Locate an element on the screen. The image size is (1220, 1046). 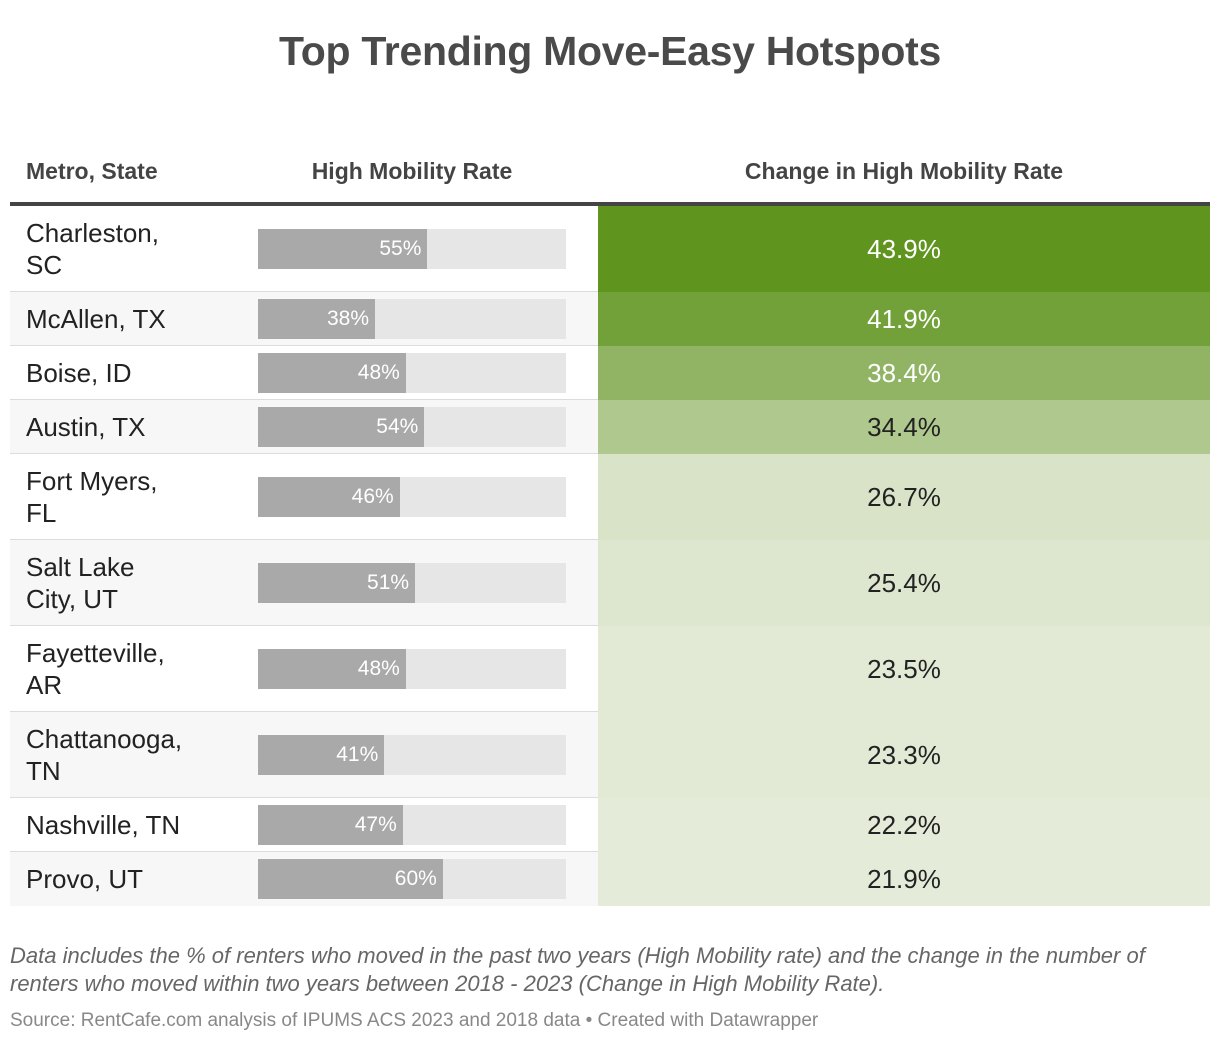
change-cell: 38.4% is located at coordinates (904, 373).